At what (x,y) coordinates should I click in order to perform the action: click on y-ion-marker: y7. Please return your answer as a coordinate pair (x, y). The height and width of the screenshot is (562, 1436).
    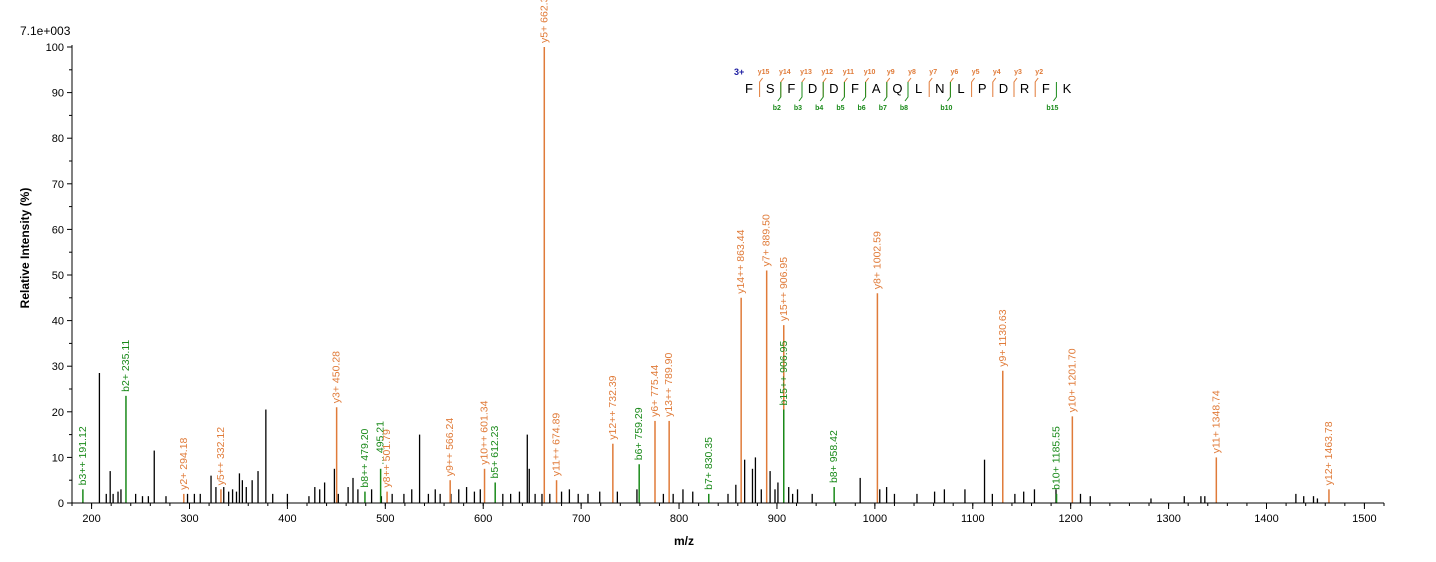
    Looking at the image, I should click on (933, 72).